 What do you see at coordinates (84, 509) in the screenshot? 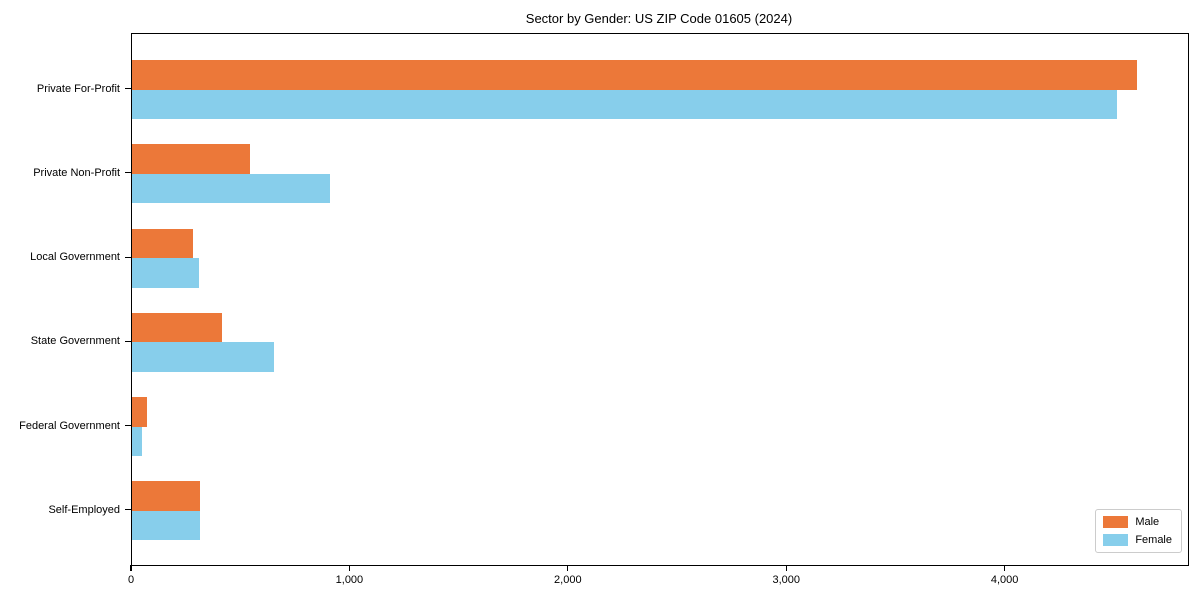
I see `y-axis-label: Self-Employed` at bounding box center [84, 509].